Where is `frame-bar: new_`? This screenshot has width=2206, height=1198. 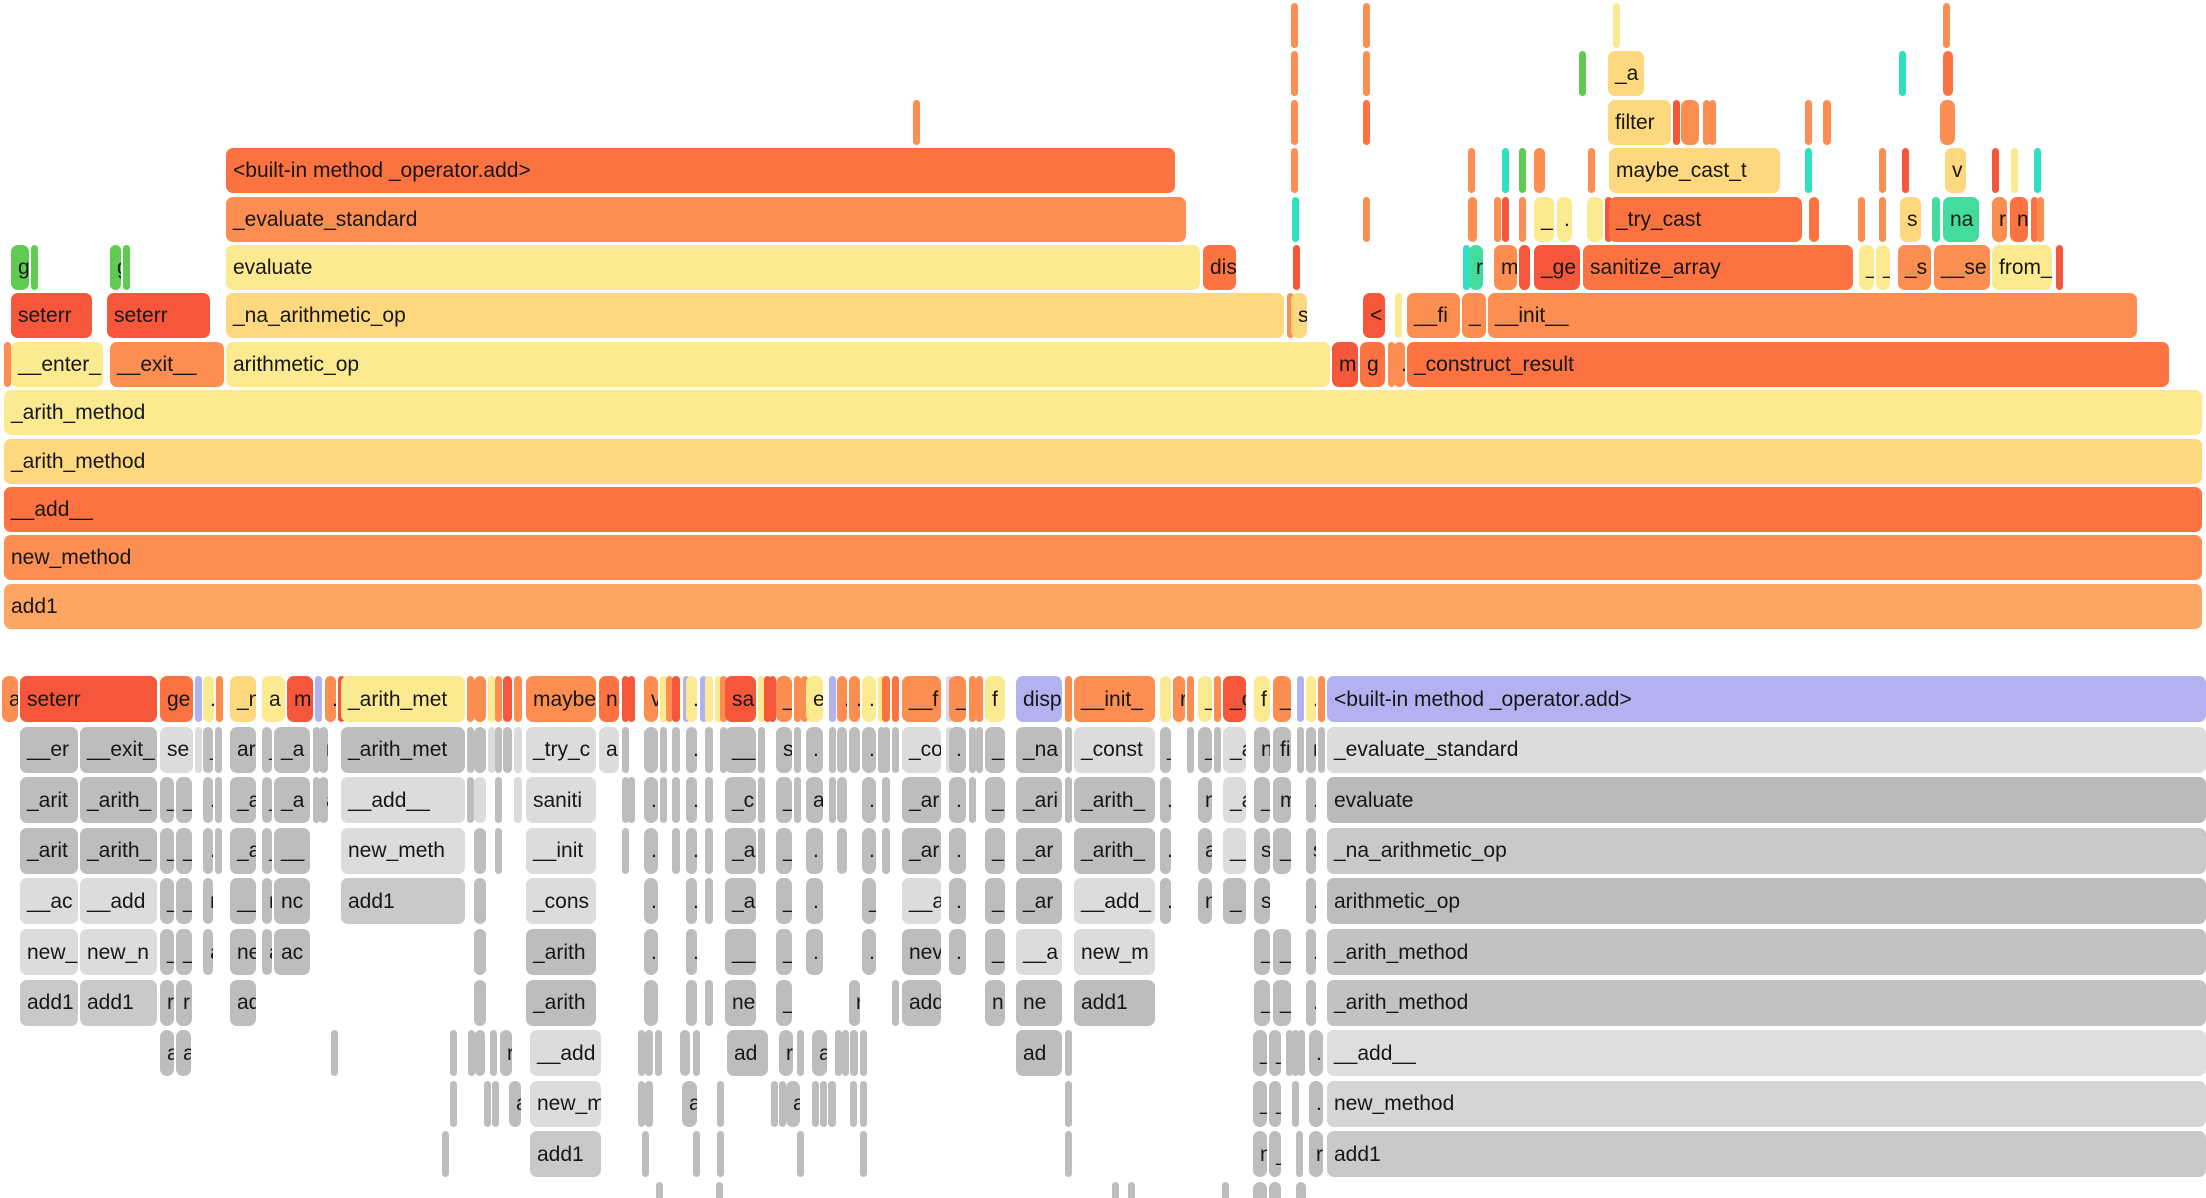
frame-bar: new_ is located at coordinates (49, 952).